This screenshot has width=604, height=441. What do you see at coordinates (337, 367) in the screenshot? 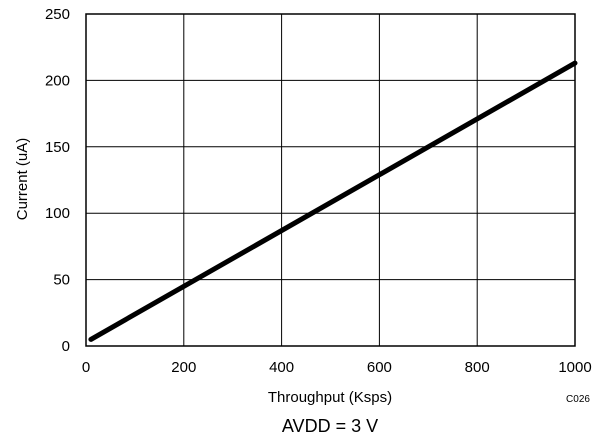
I see `x-axis-ticks: 0 200 400 600 800 1000` at bounding box center [337, 367].